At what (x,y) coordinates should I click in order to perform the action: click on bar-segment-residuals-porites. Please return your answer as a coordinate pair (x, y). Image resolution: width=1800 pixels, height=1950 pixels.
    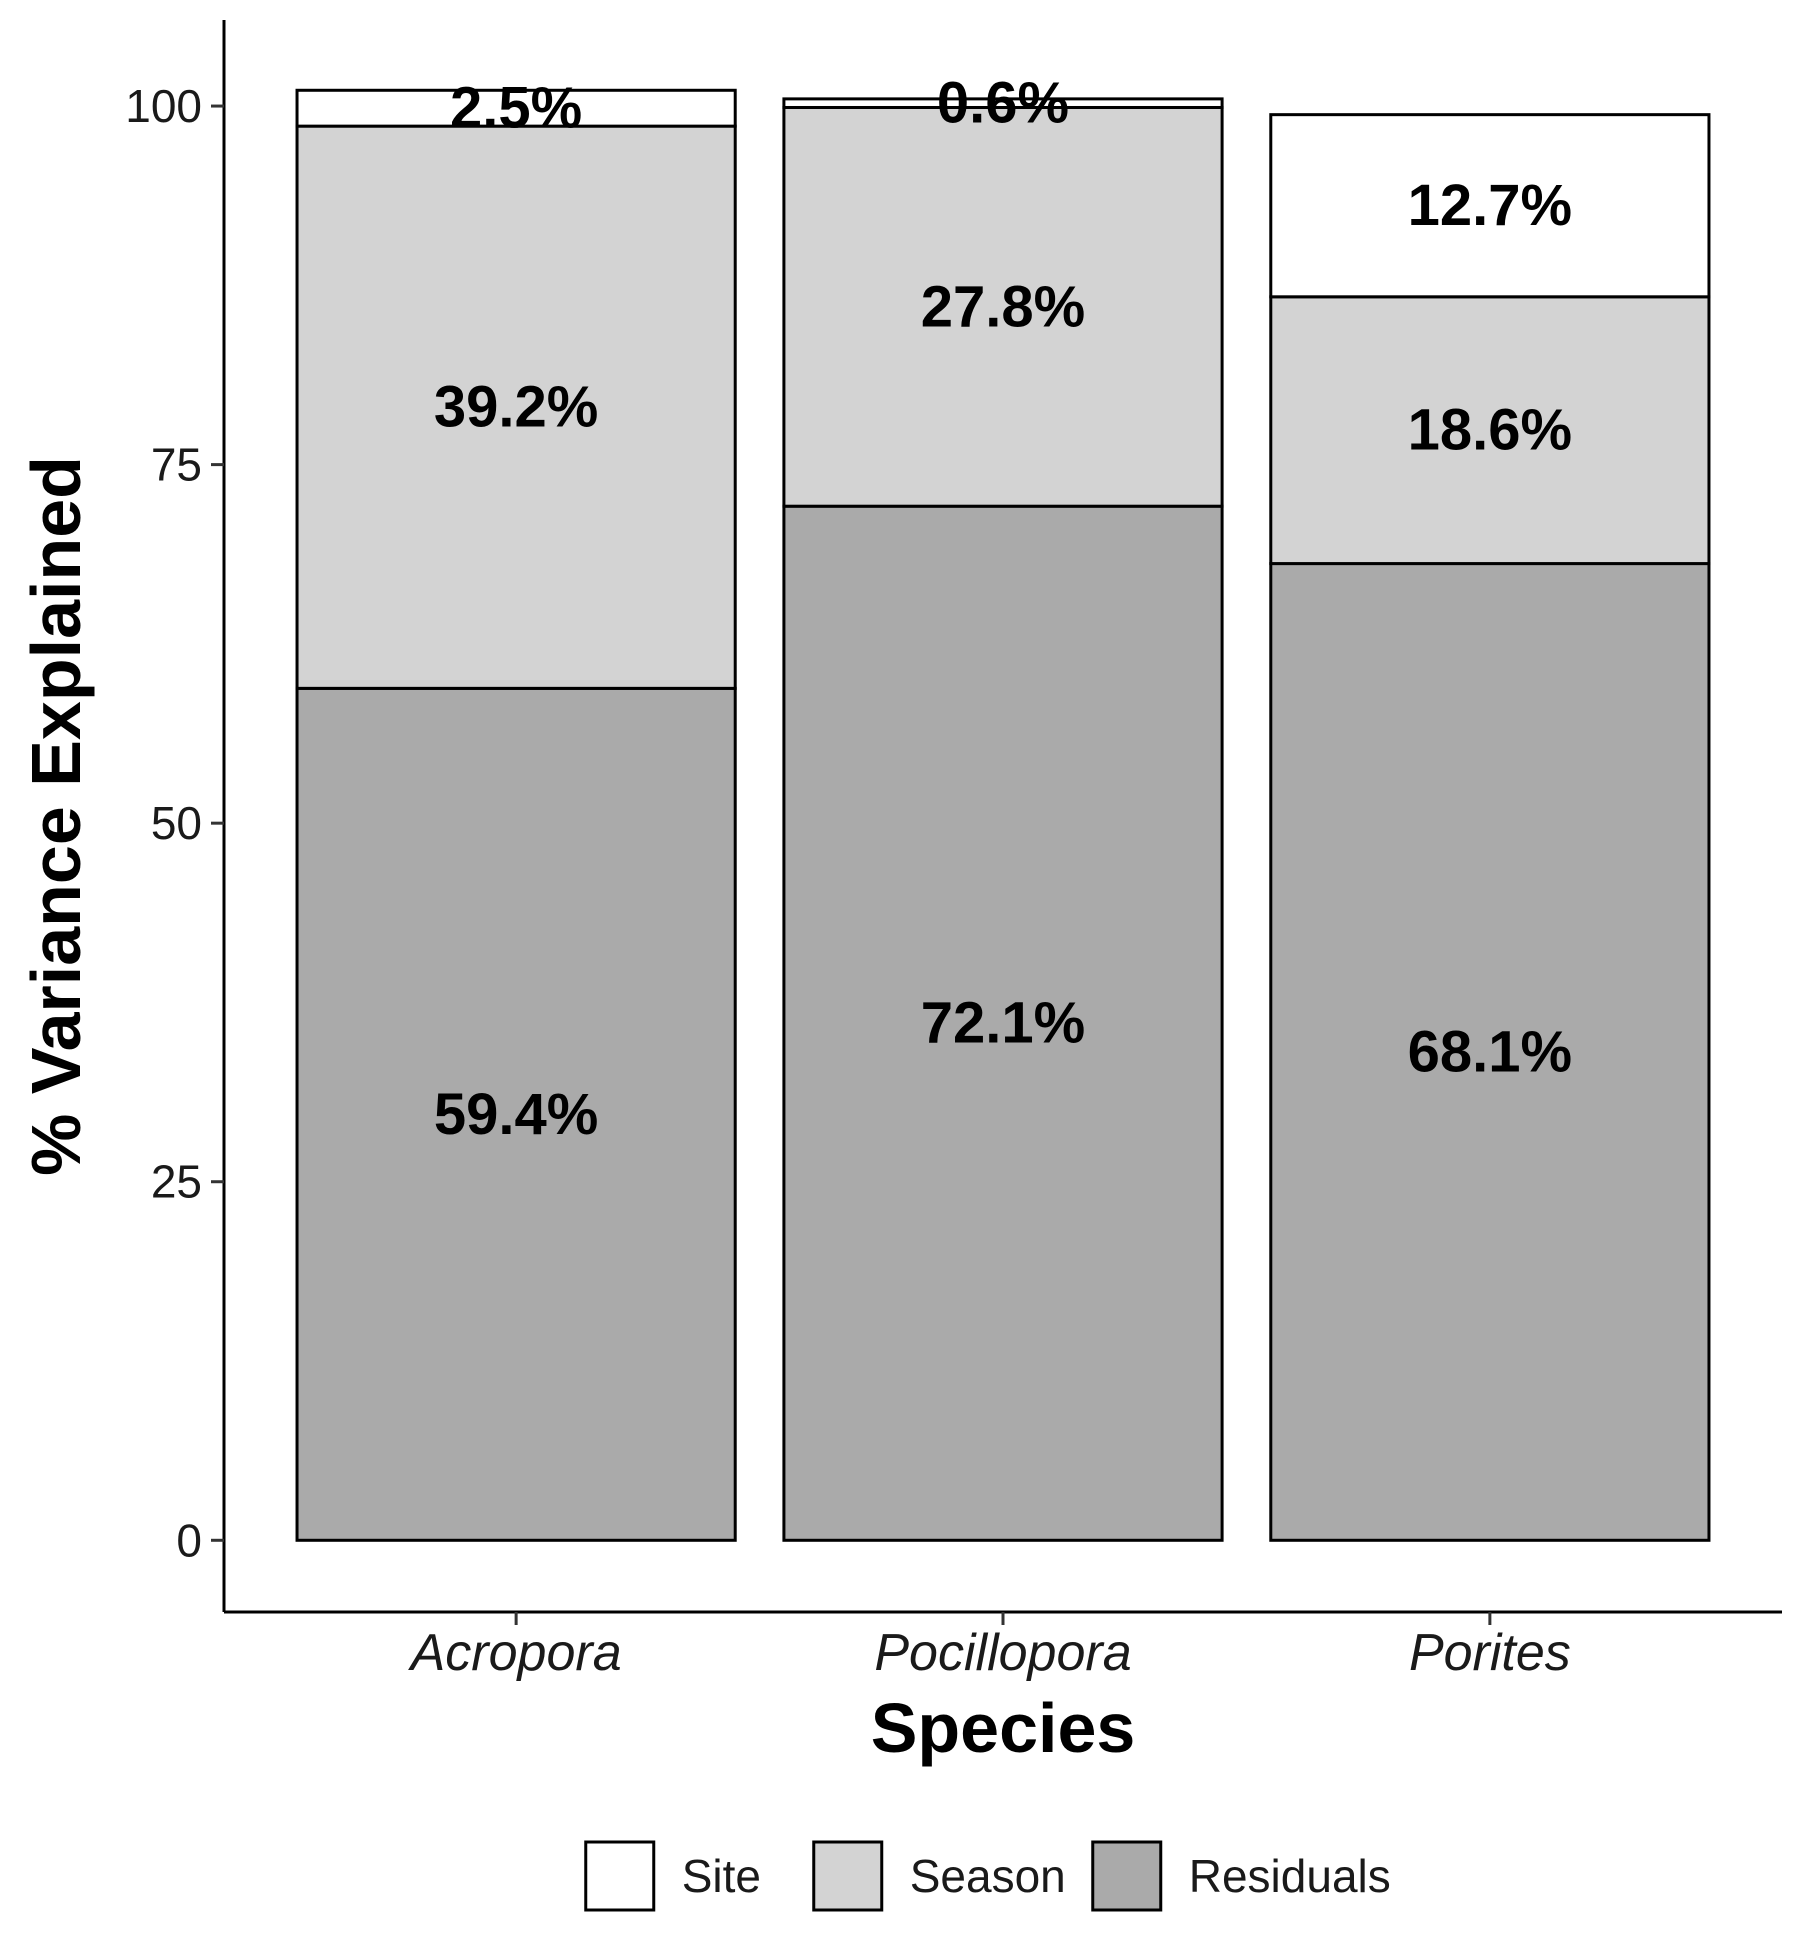
    Looking at the image, I should click on (1490, 1052).